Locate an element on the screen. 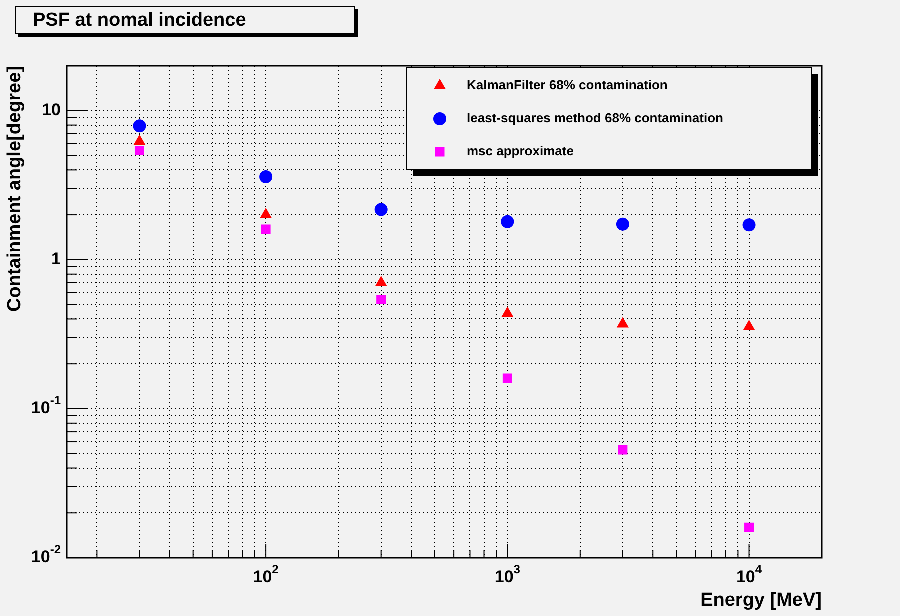  legend-label: msc approximate is located at coordinates (520, 151).